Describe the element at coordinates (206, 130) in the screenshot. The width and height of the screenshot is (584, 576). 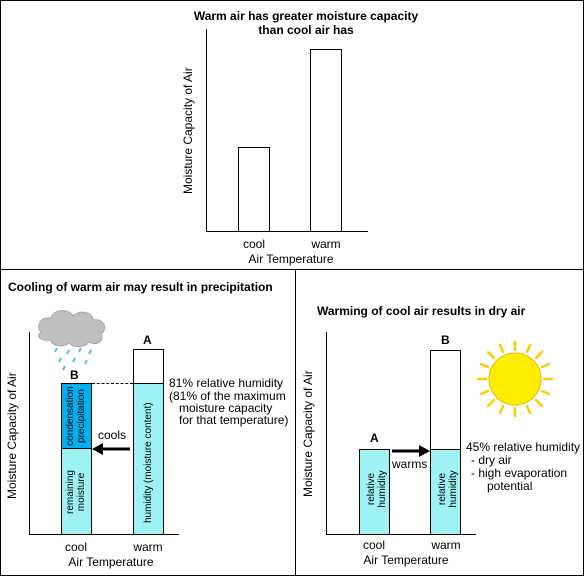
I see `top-y-axis` at that location.